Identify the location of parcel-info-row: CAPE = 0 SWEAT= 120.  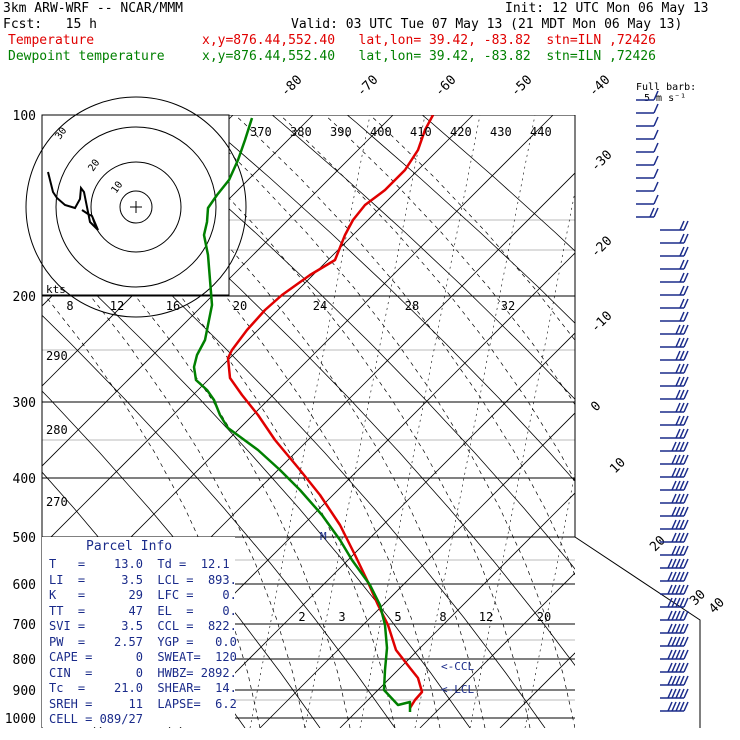
(143, 657).